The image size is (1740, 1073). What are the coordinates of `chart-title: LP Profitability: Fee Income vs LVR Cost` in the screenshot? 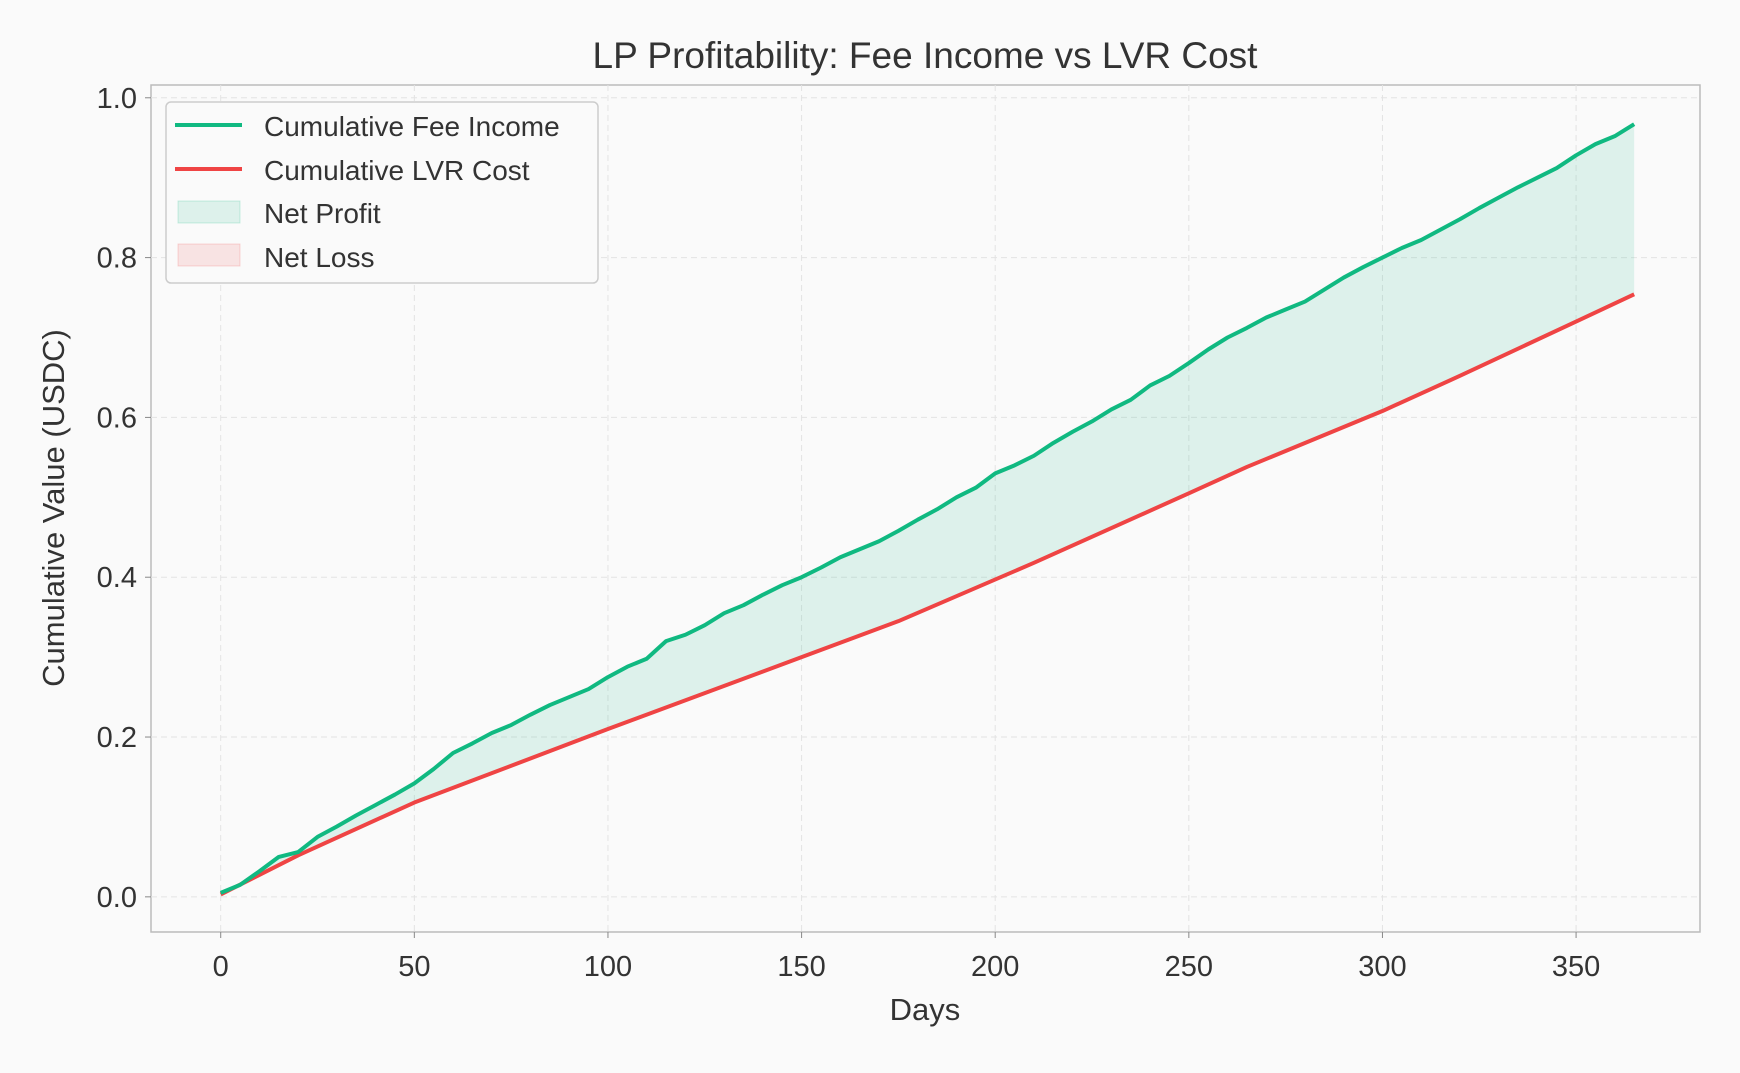 It's located at (926, 55).